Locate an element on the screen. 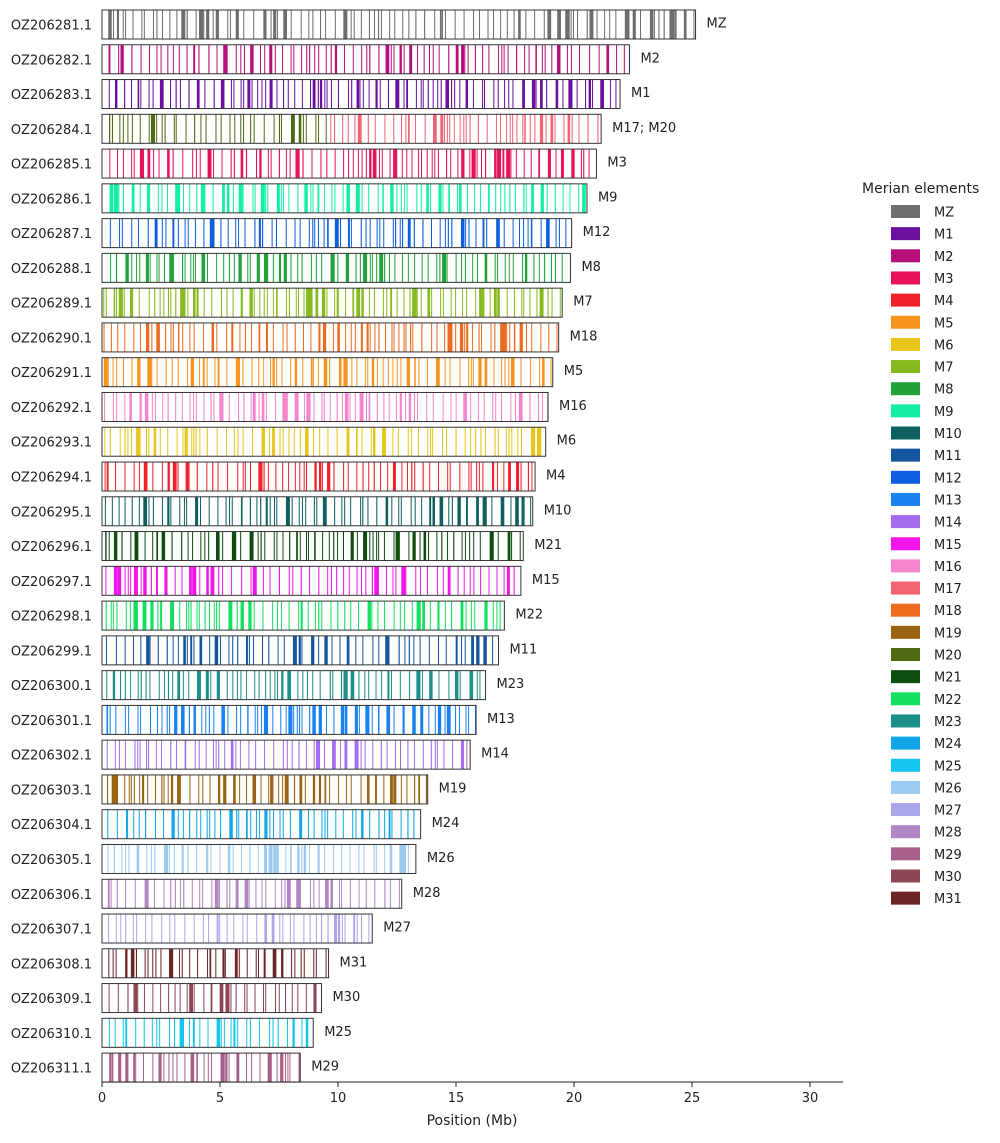  legend-label: M29 is located at coordinates (948, 855).